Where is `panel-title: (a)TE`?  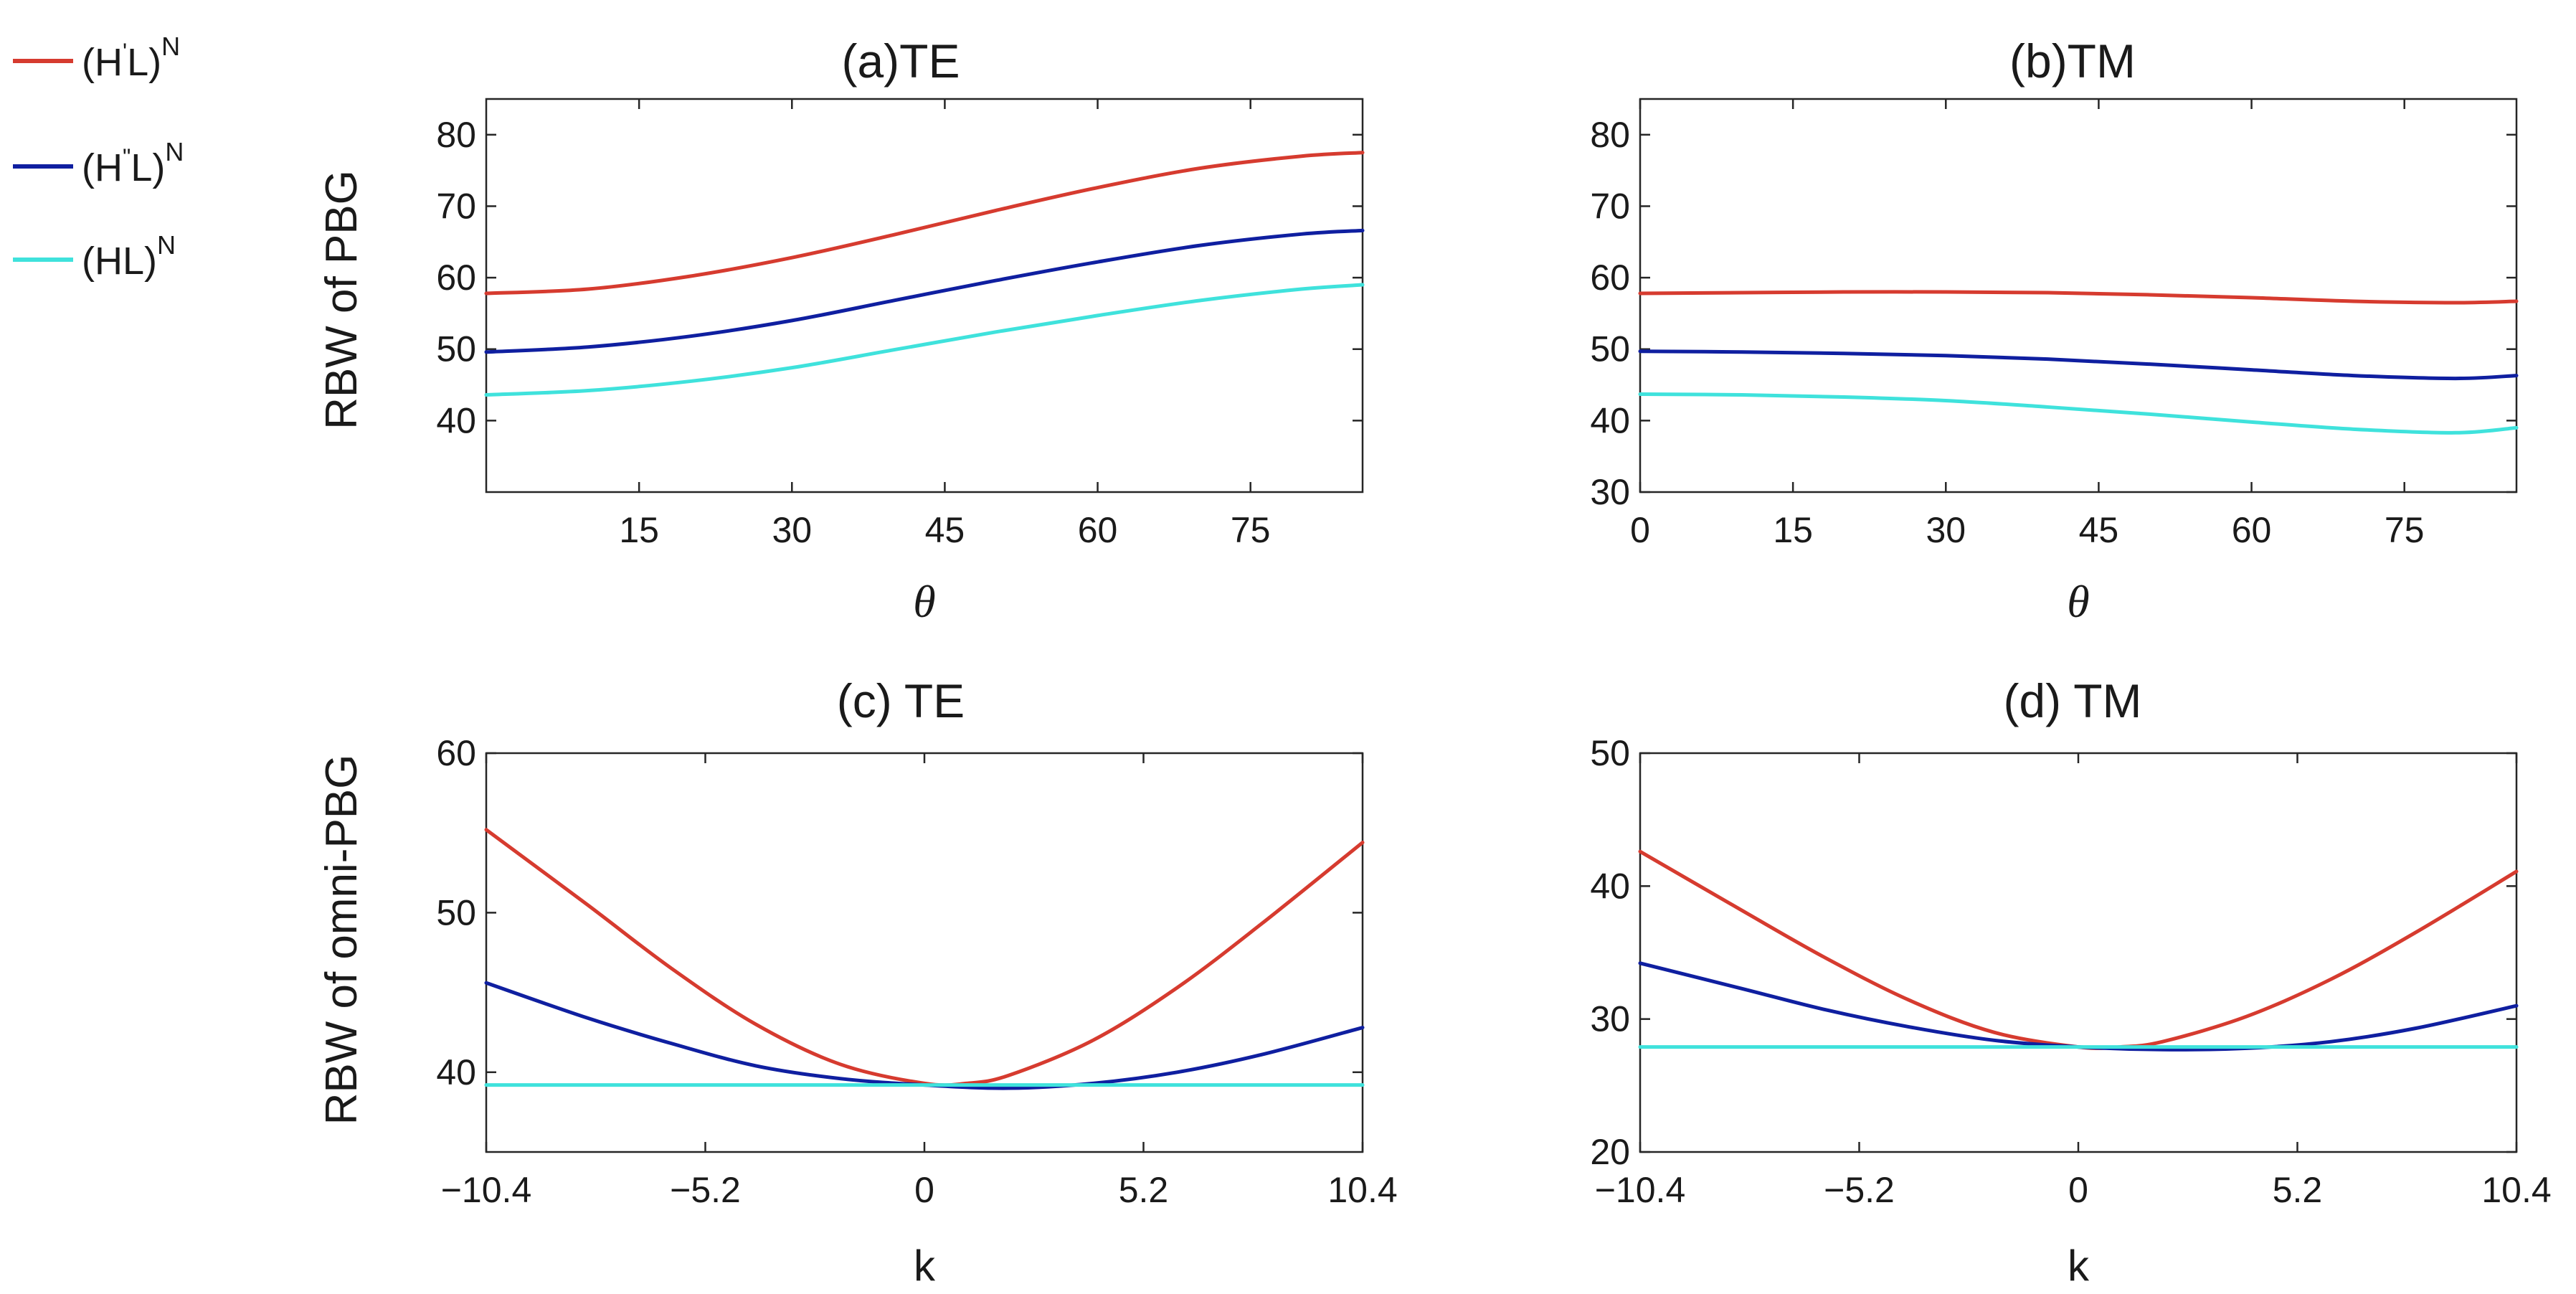 panel-title: (a)TE is located at coordinates (901, 61).